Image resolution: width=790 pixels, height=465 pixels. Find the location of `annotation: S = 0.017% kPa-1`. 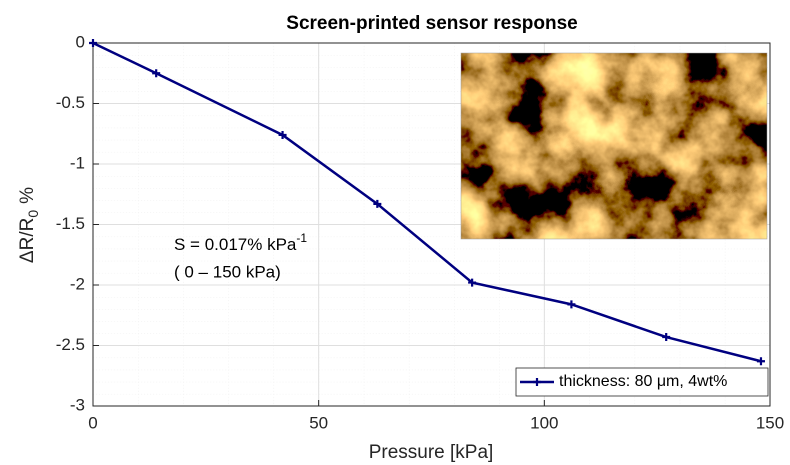

annotation: S = 0.017% kPa-1 is located at coordinates (240, 242).